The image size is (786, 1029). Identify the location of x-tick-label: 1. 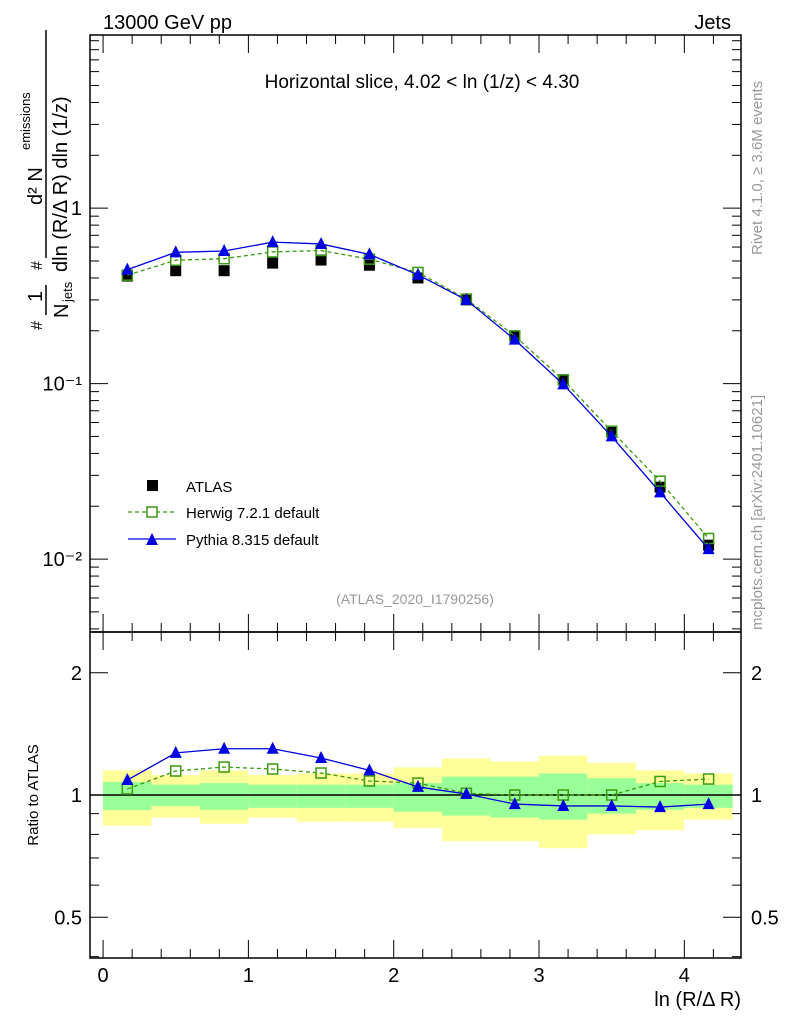
(248, 976).